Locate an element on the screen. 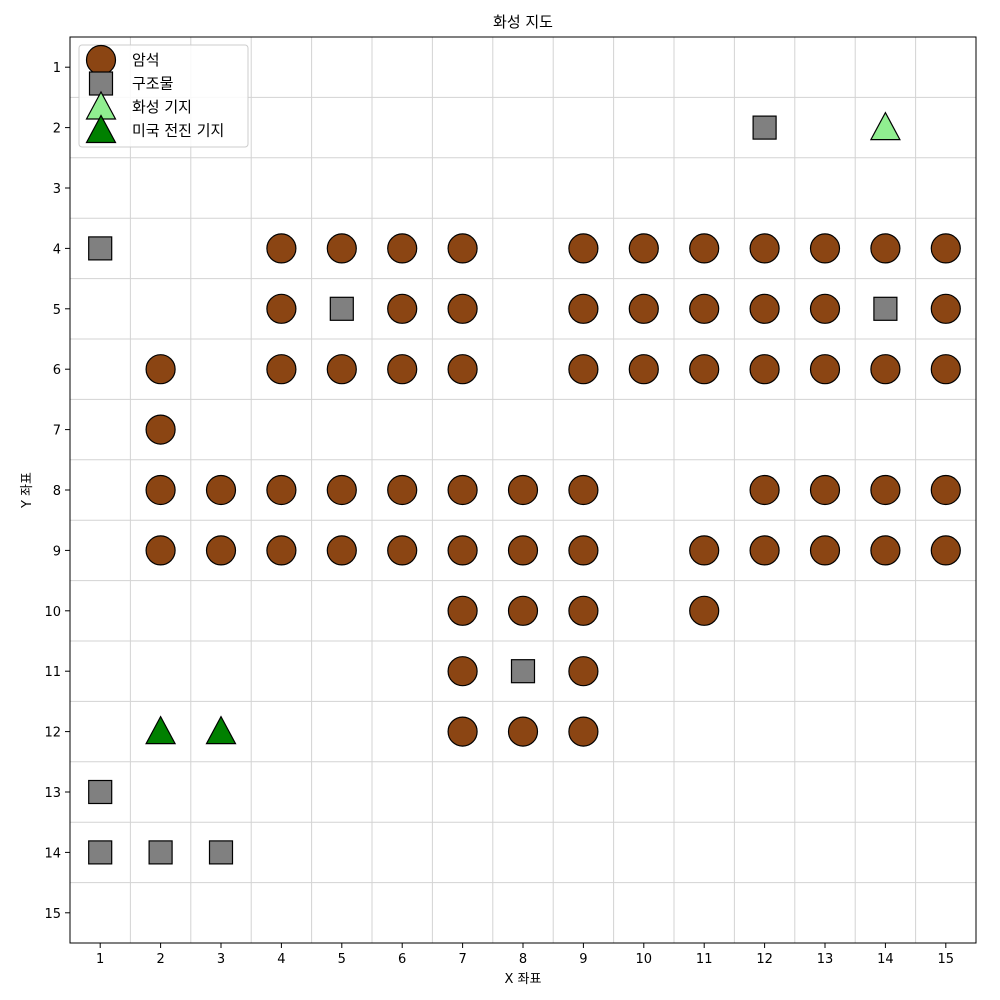  x-tick-label: 8 is located at coordinates (523, 959).